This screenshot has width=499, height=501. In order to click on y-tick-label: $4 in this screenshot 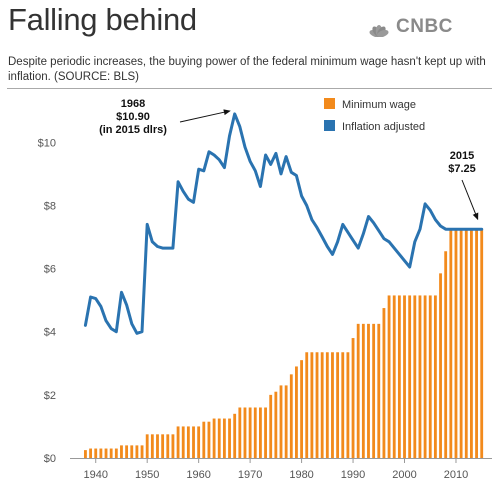, I will do `click(50, 333)`.